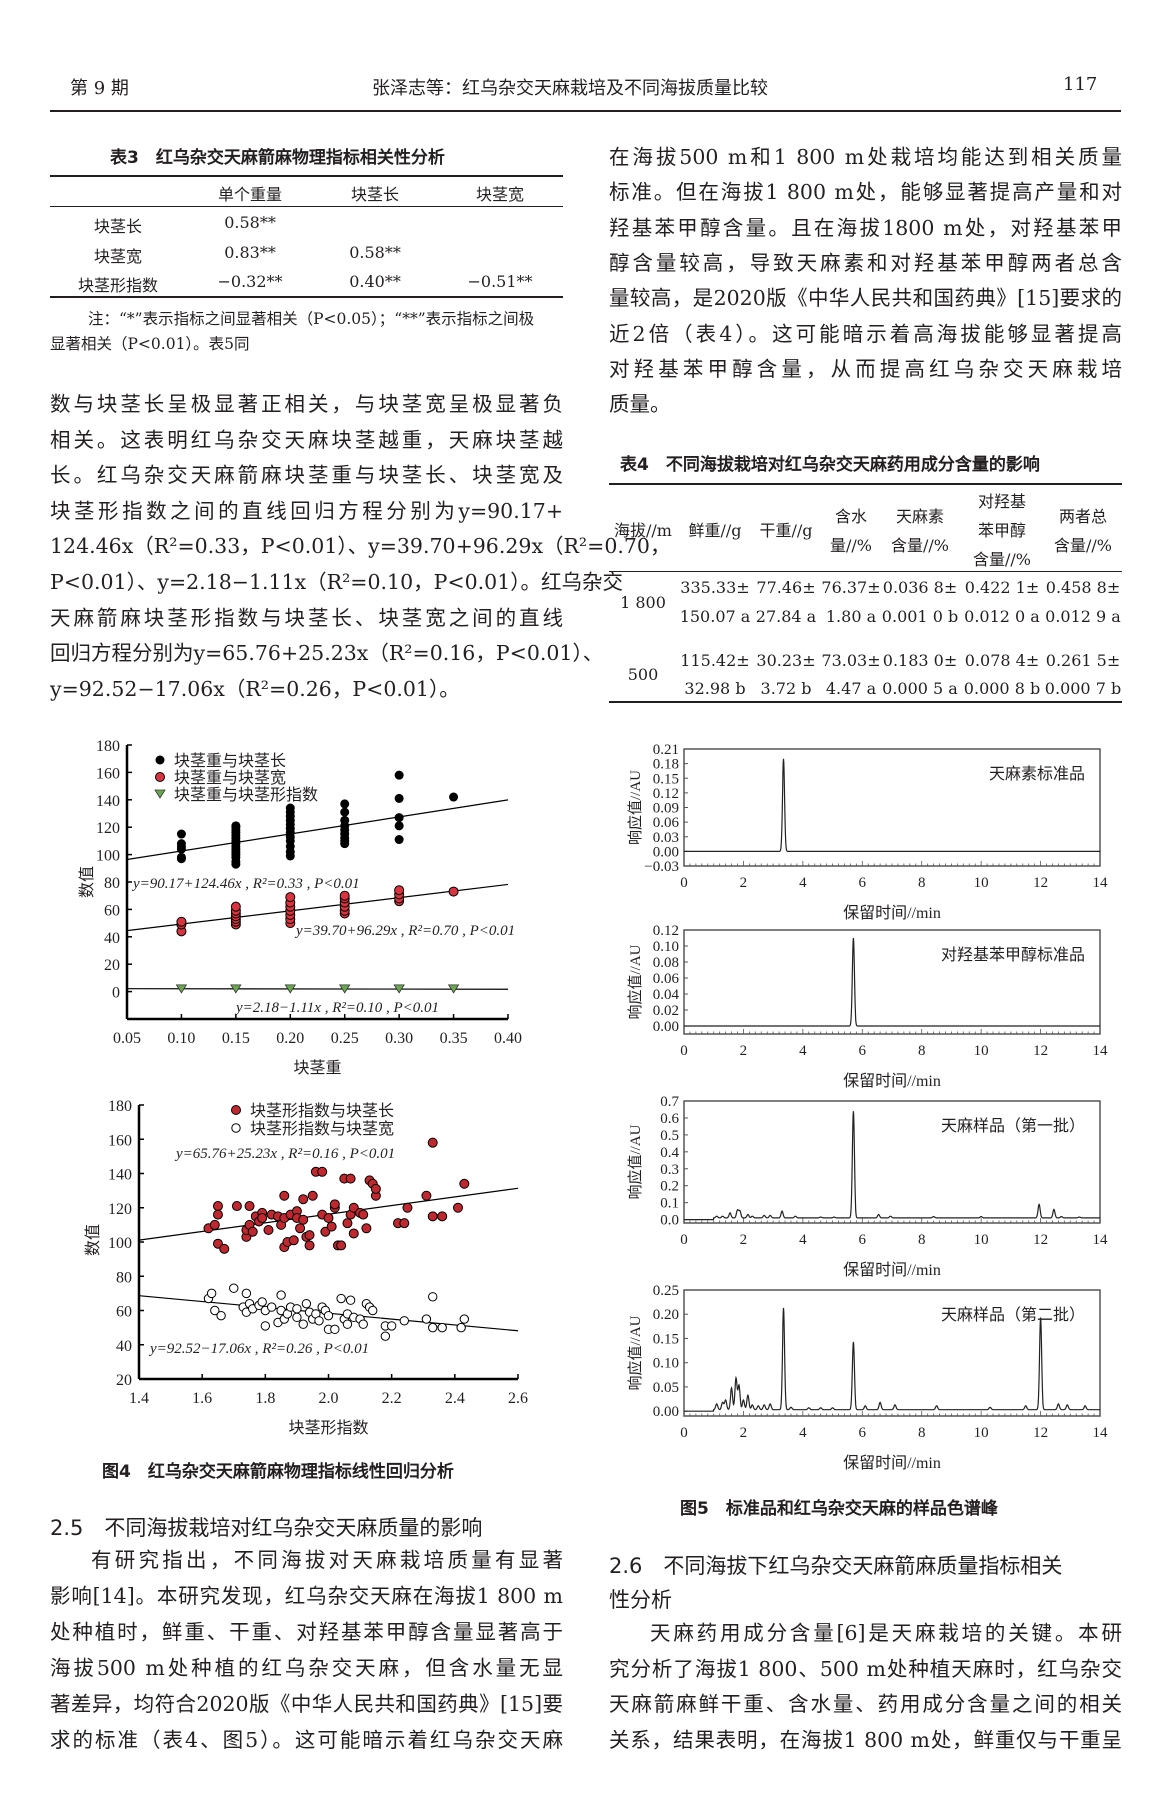 This screenshot has height=1802, width=1172. What do you see at coordinates (150, 344) in the screenshot?
I see `table-note: 显著相关（P<0.01）。表5同` at bounding box center [150, 344].